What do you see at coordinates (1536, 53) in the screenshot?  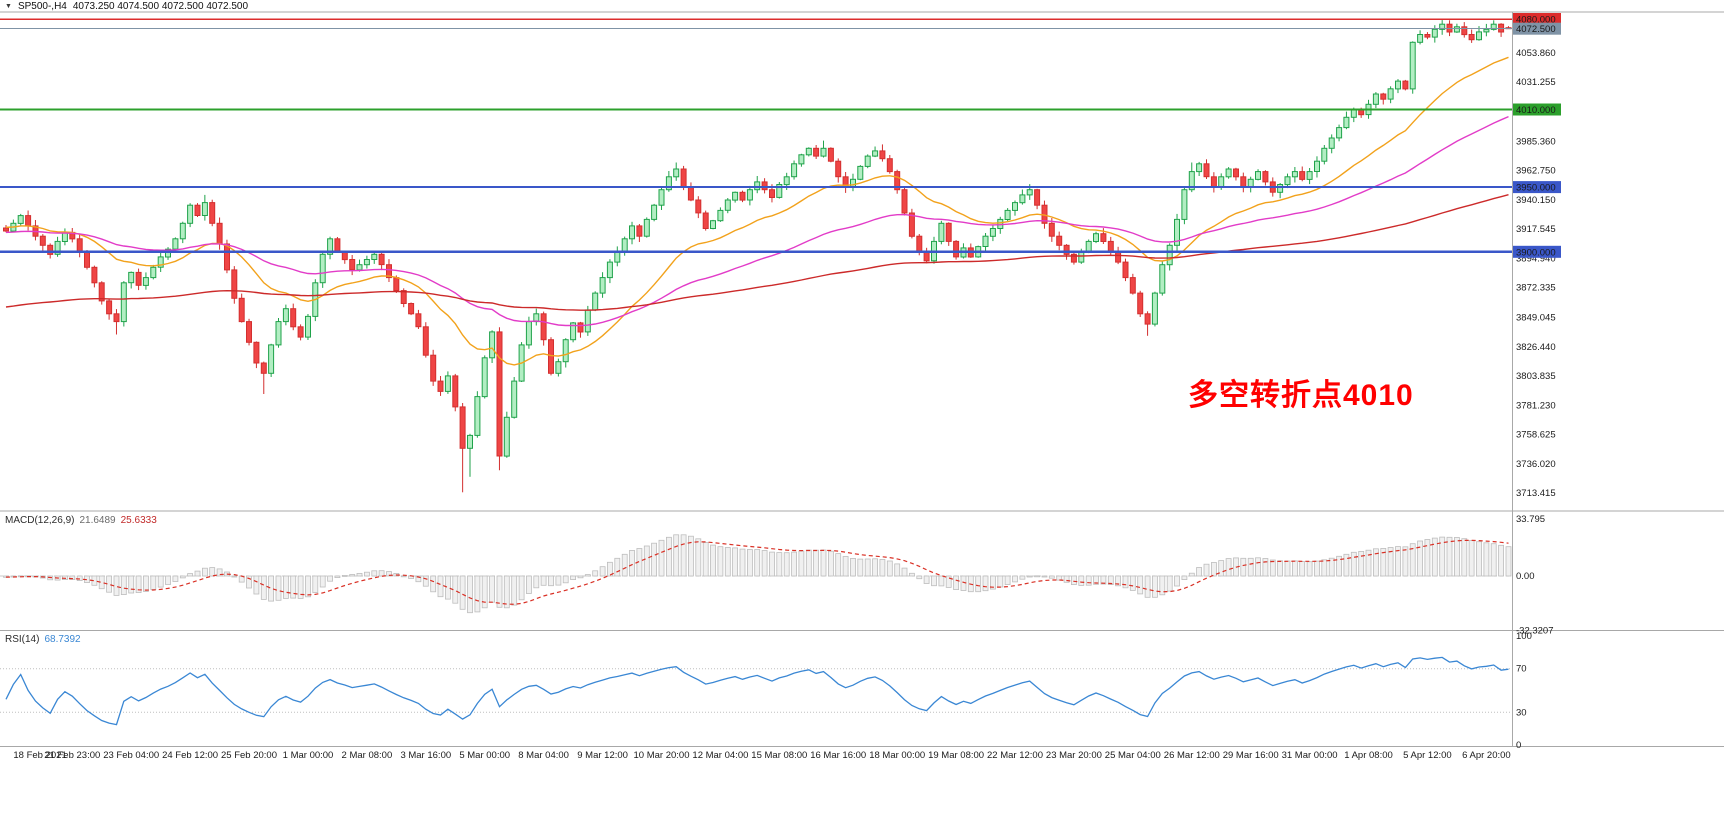 I see `price-label: 4053.860` at bounding box center [1536, 53].